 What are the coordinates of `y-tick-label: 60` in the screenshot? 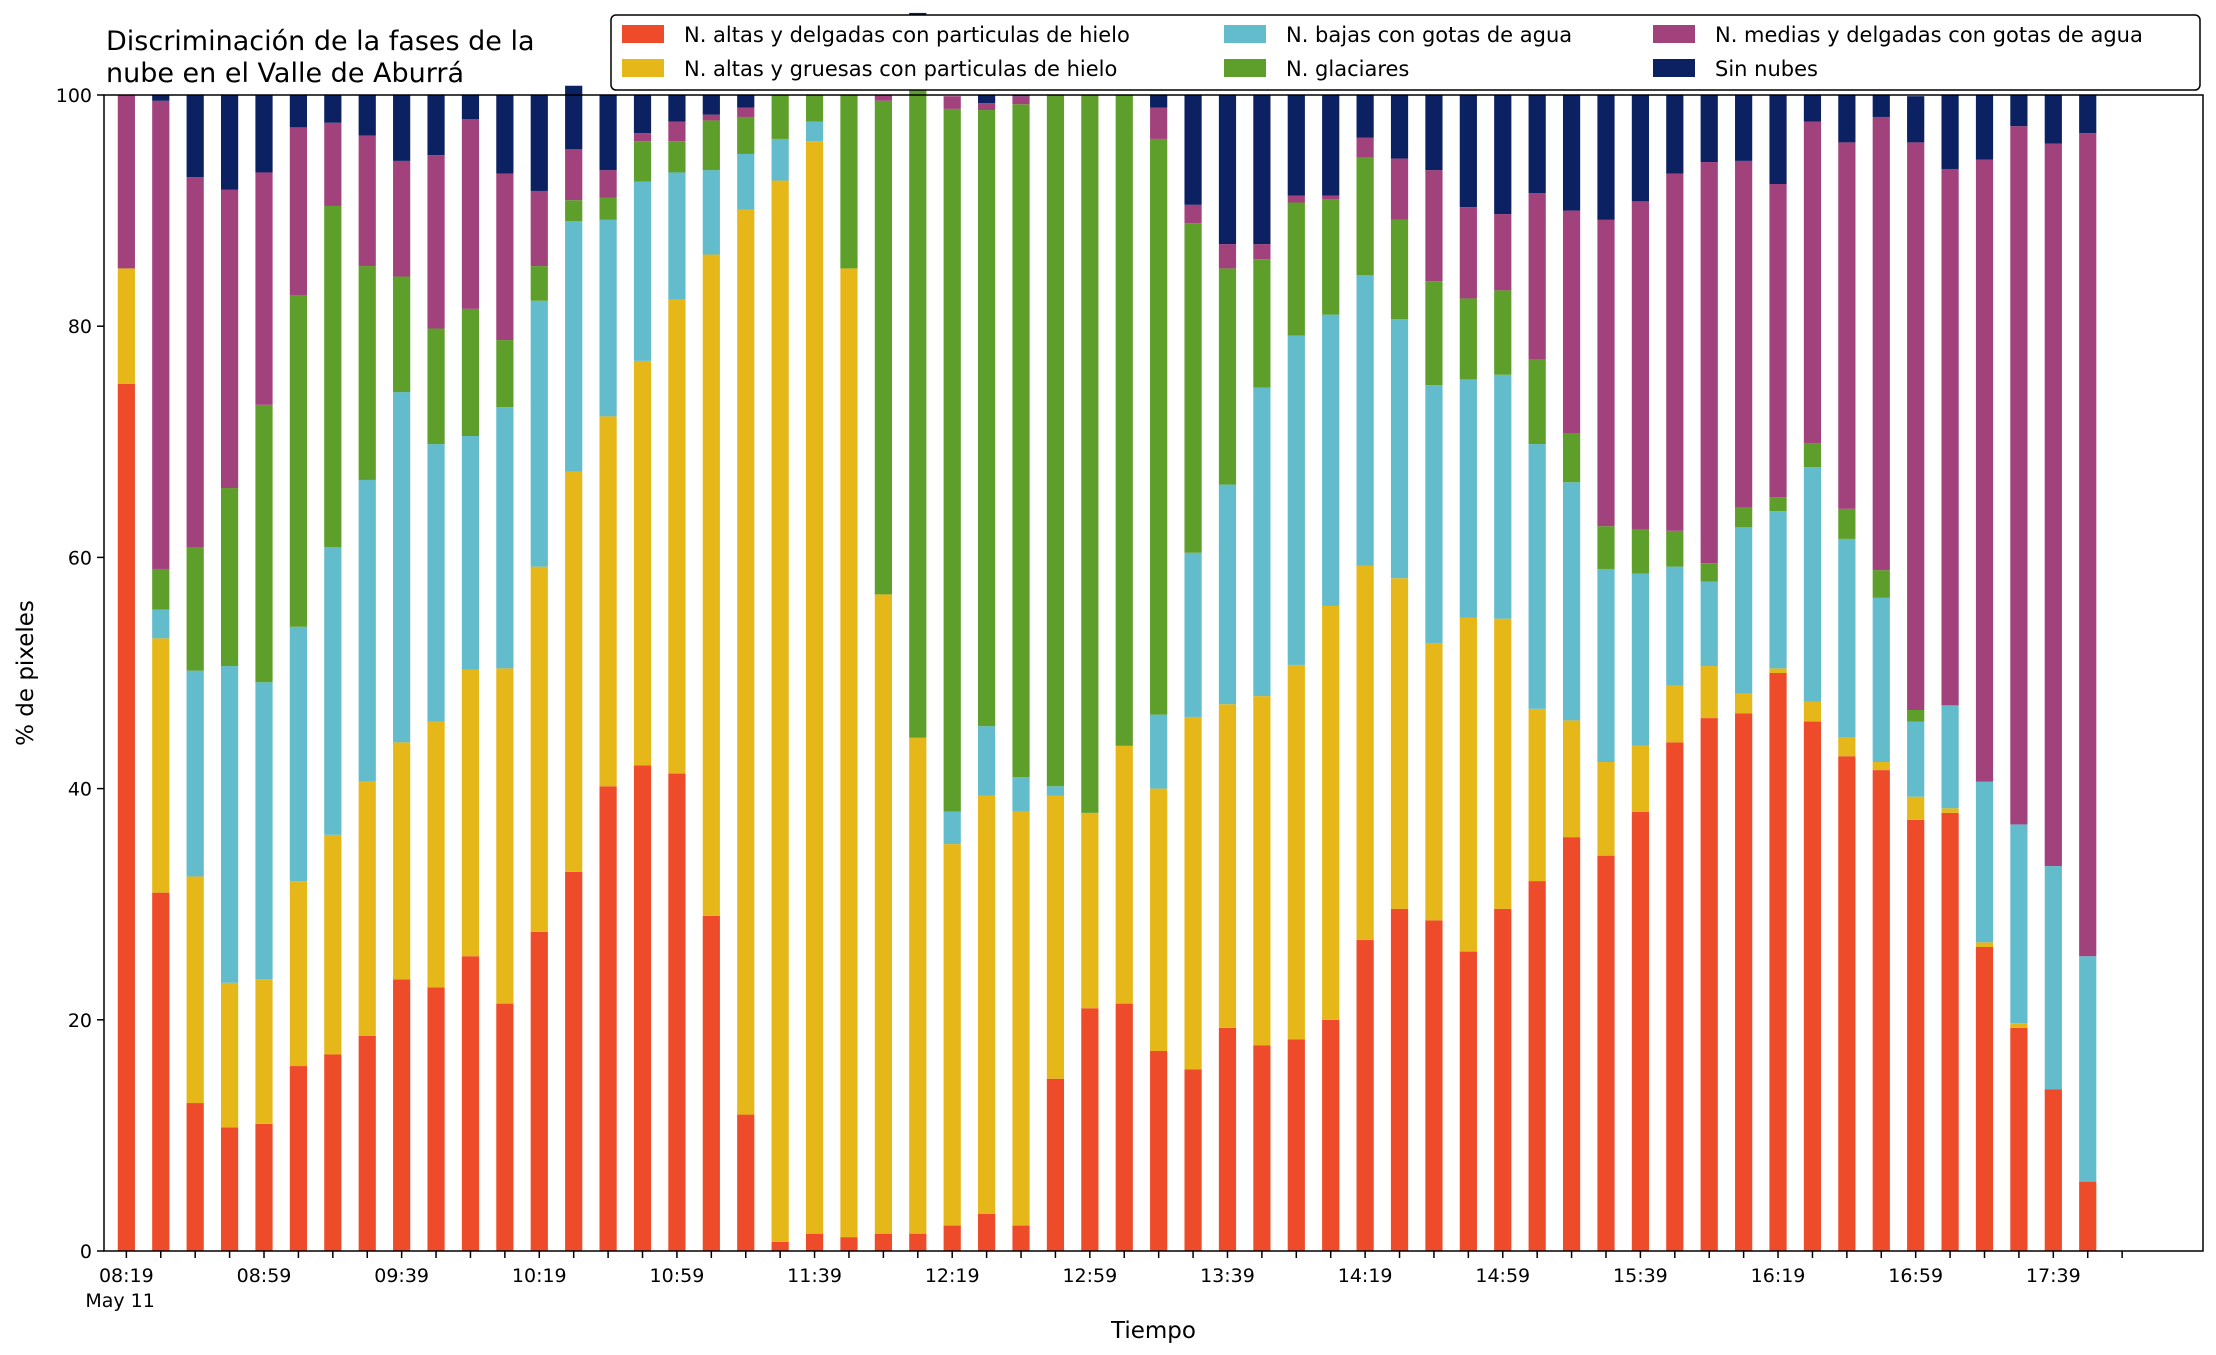 It's located at (80, 558).